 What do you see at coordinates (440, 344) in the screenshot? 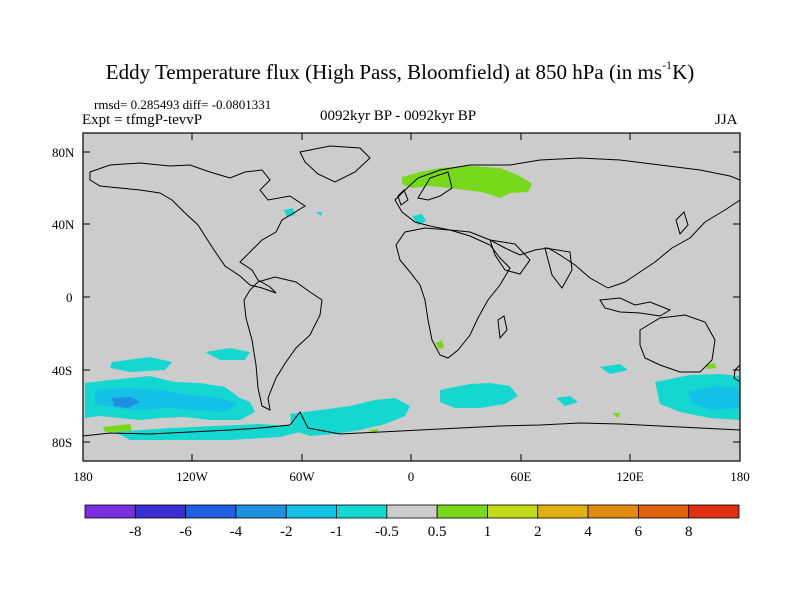
I see `anomaly-positive-southafrica` at bounding box center [440, 344].